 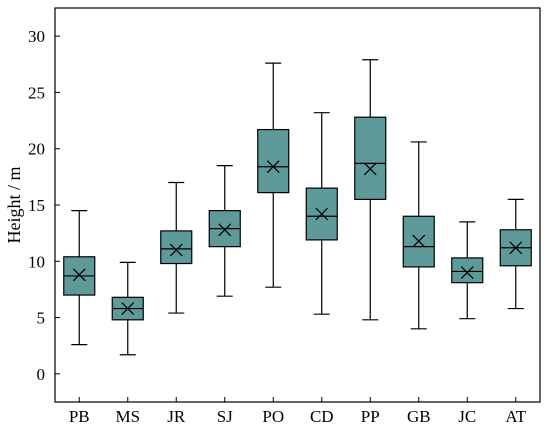 I want to click on y-tick-label: 15, so click(x=36, y=205).